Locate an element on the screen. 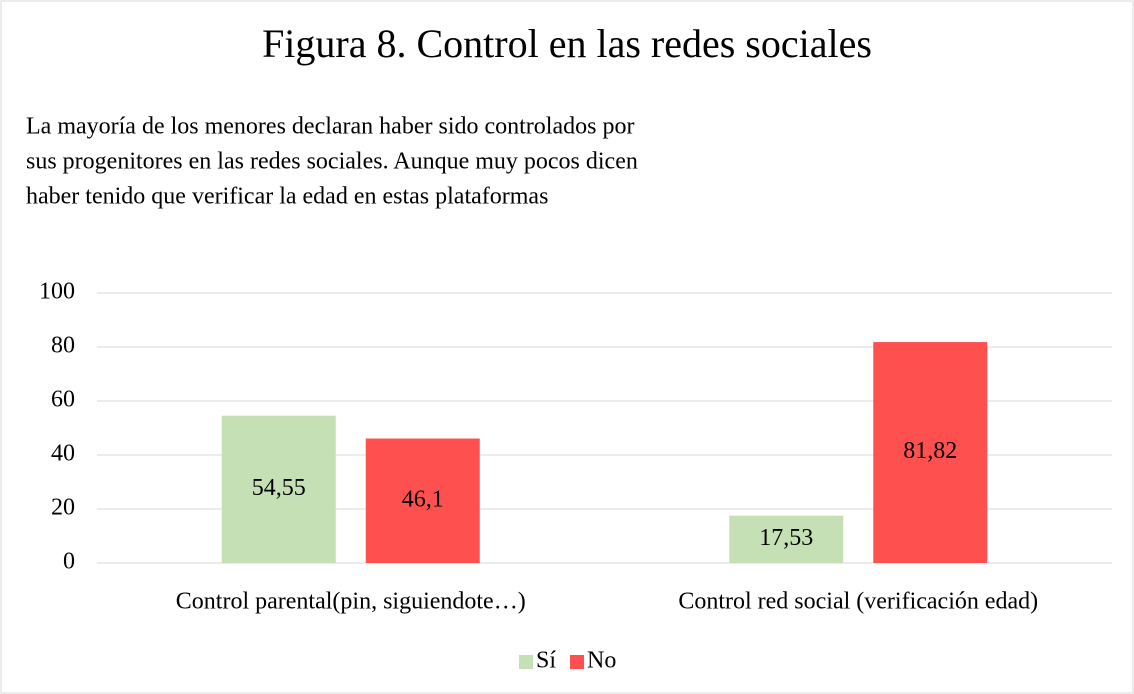 The width and height of the screenshot is (1134, 694). data-label: 17,53 is located at coordinates (786, 538).